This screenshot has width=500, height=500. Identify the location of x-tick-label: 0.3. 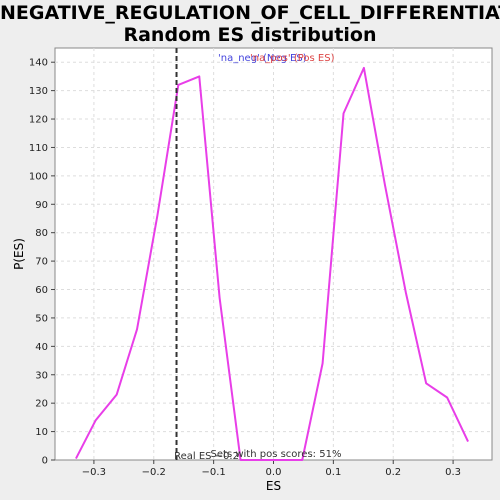
(453, 472).